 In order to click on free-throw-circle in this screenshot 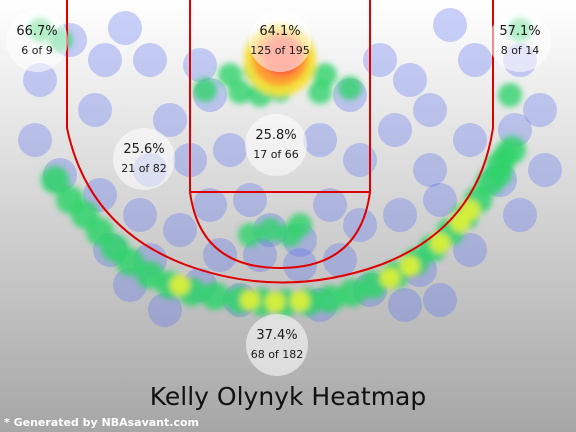, I will do `click(280, 230)`.